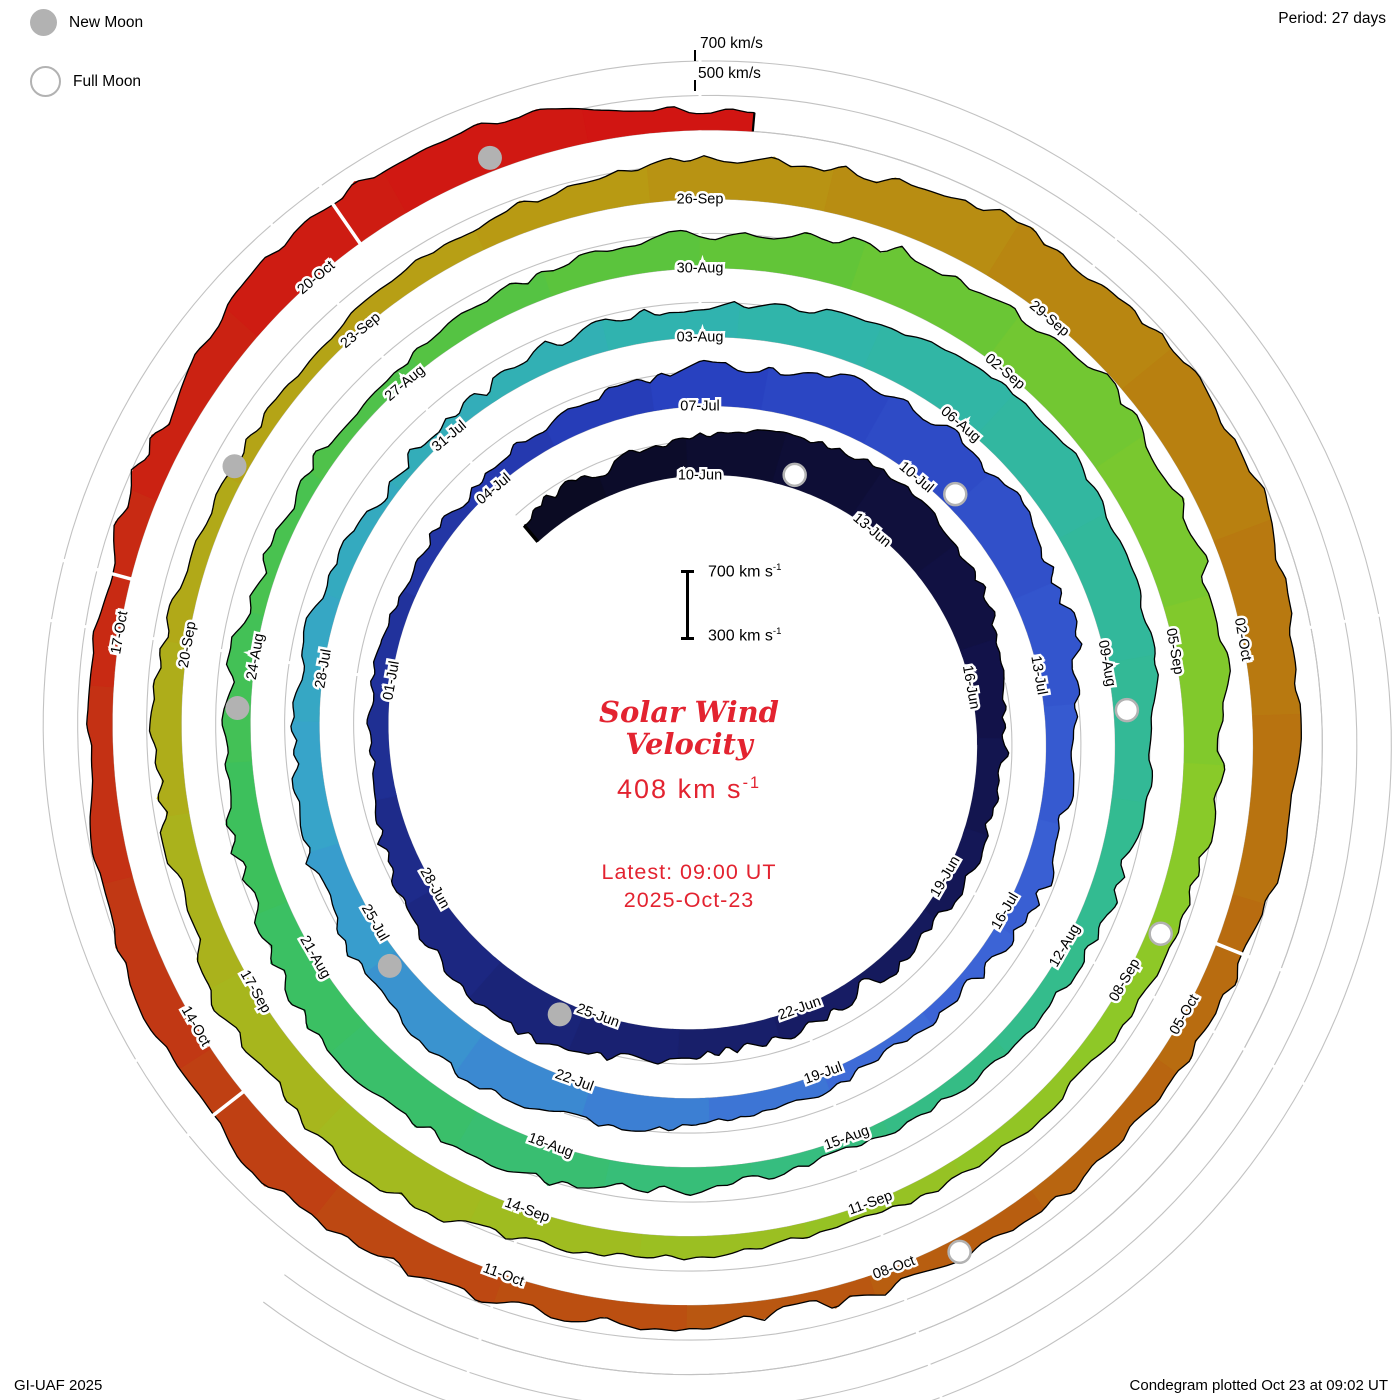 Image resolution: width=1400 pixels, height=1400 pixels. What do you see at coordinates (753, 122) in the screenshot?
I see `trace-end-cap` at bounding box center [753, 122].